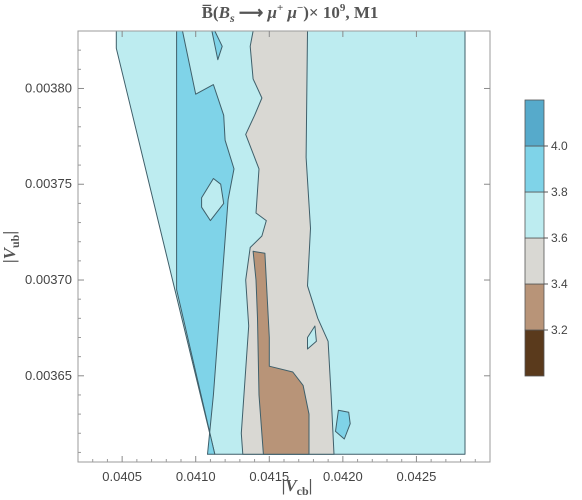  I want to click on legend-tick-label: 3.2, so click(559, 330).